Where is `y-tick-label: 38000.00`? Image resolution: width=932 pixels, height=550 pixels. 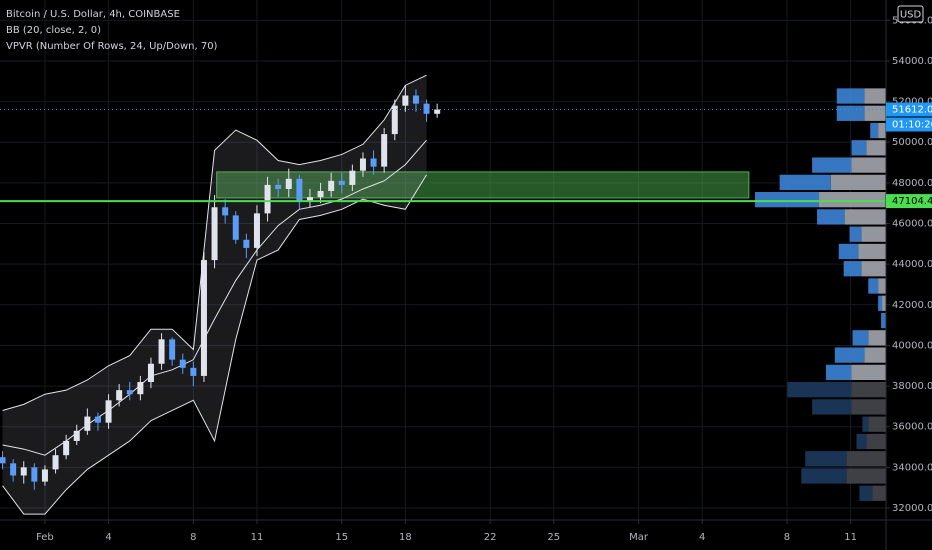
y-tick-label: 38000.00 is located at coordinates (912, 386).